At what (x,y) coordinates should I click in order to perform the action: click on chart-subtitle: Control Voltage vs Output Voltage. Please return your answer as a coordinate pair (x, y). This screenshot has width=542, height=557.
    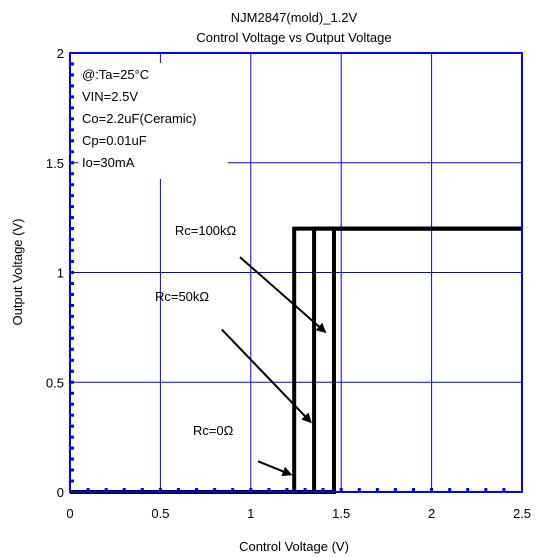
    Looking at the image, I should click on (293, 37).